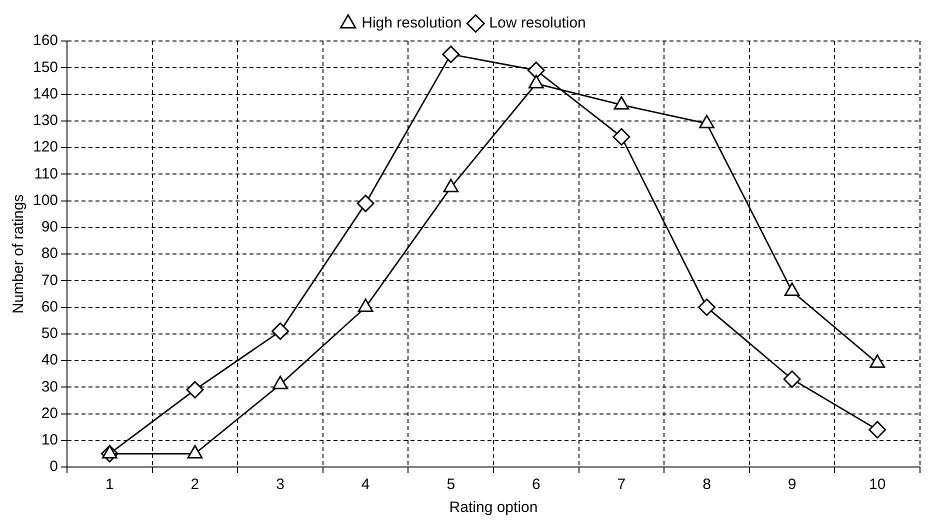 The height and width of the screenshot is (527, 948). Describe the element at coordinates (621, 485) in the screenshot. I see `x-tick-label: 7` at that location.